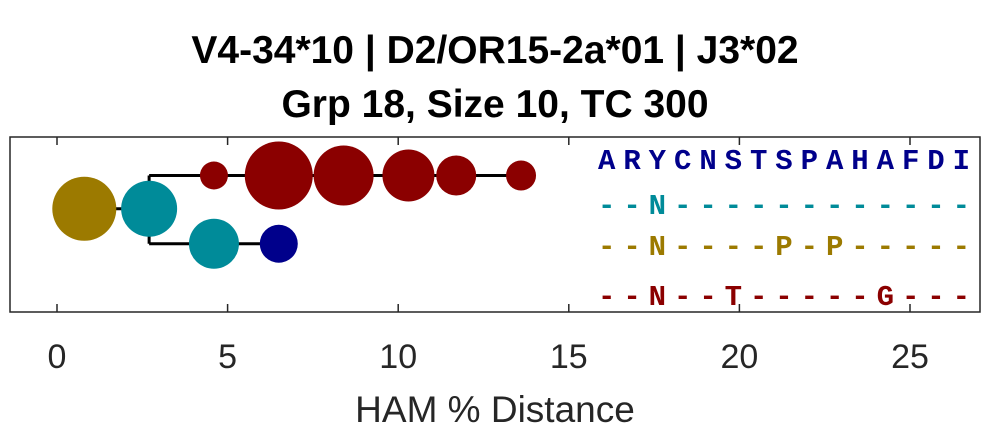  What do you see at coordinates (398, 357) in the screenshot?
I see `x-tick-label: 10` at bounding box center [398, 357].